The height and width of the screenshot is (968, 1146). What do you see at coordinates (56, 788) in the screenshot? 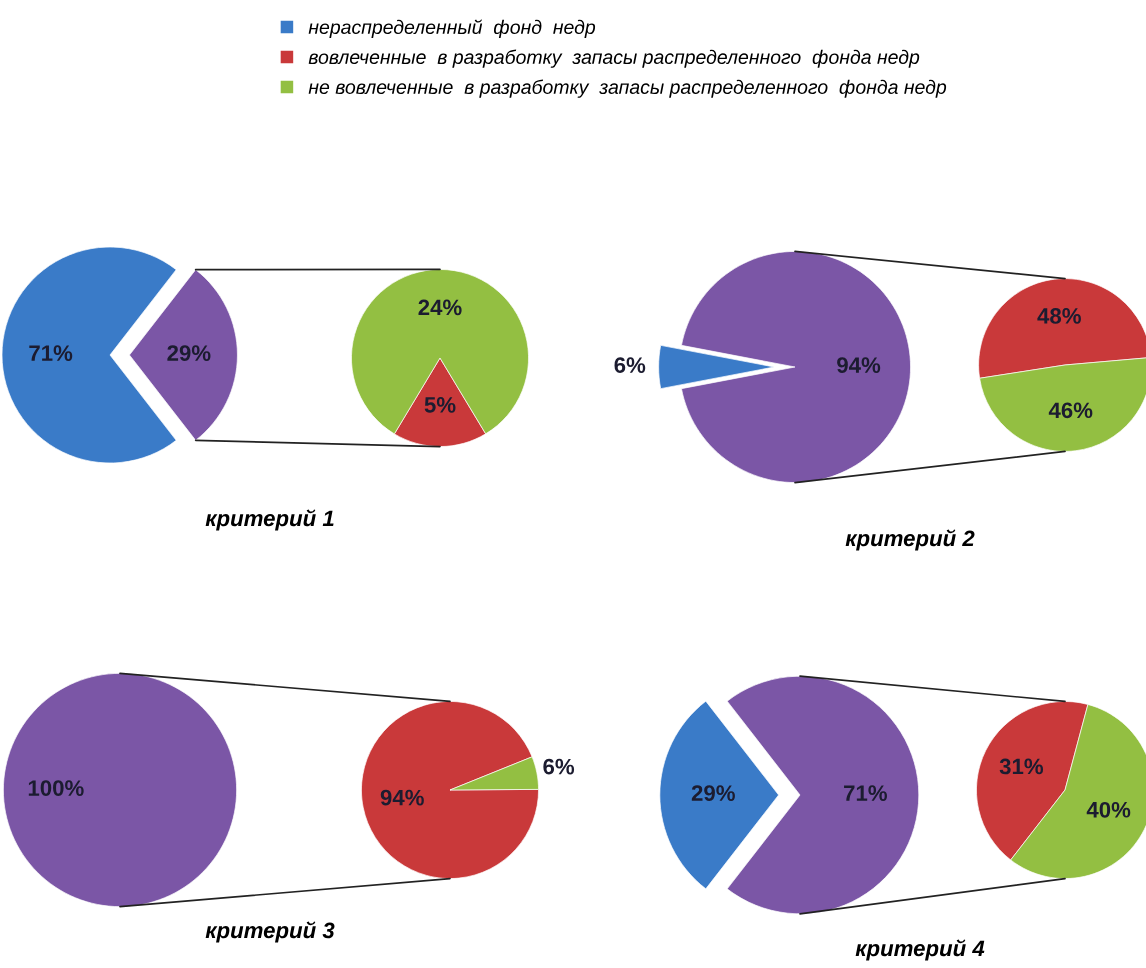
I see `data-label: 100%` at bounding box center [56, 788].